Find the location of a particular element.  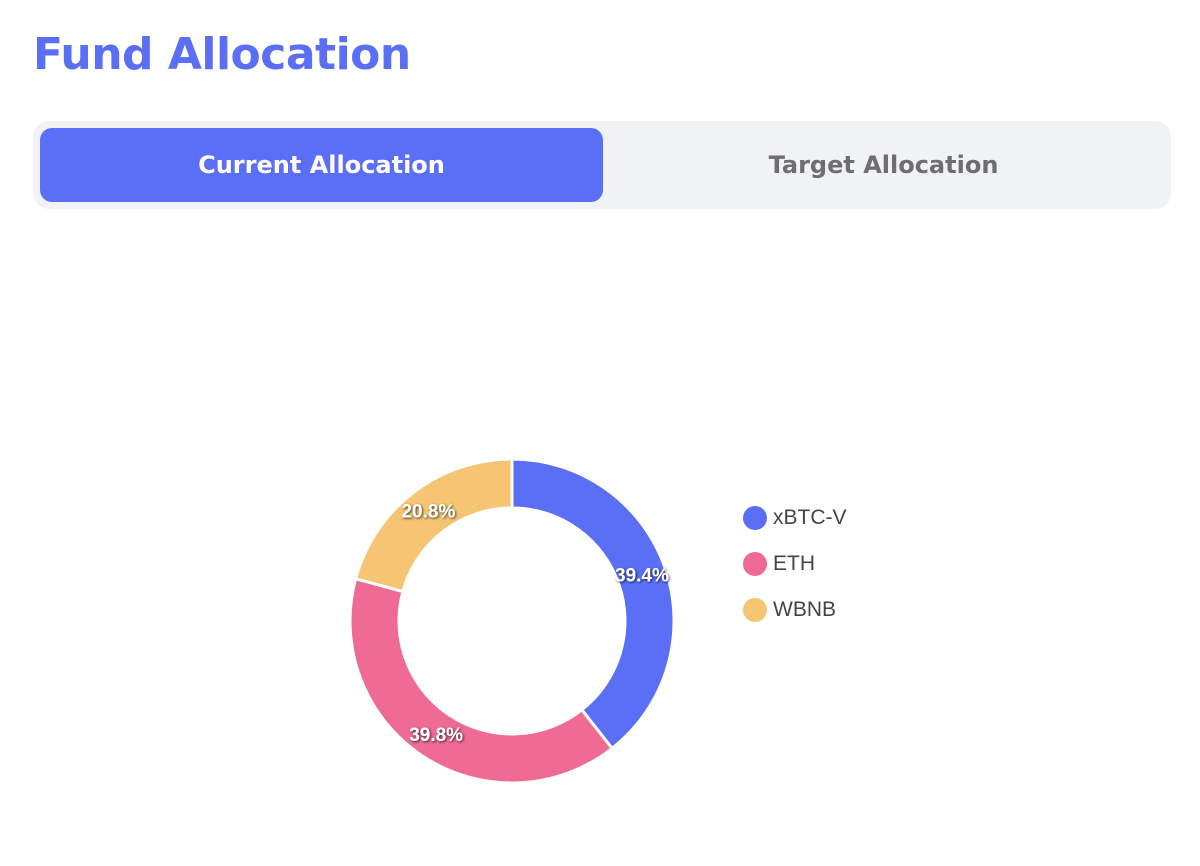

slice-wbnb is located at coordinates (433, 525).